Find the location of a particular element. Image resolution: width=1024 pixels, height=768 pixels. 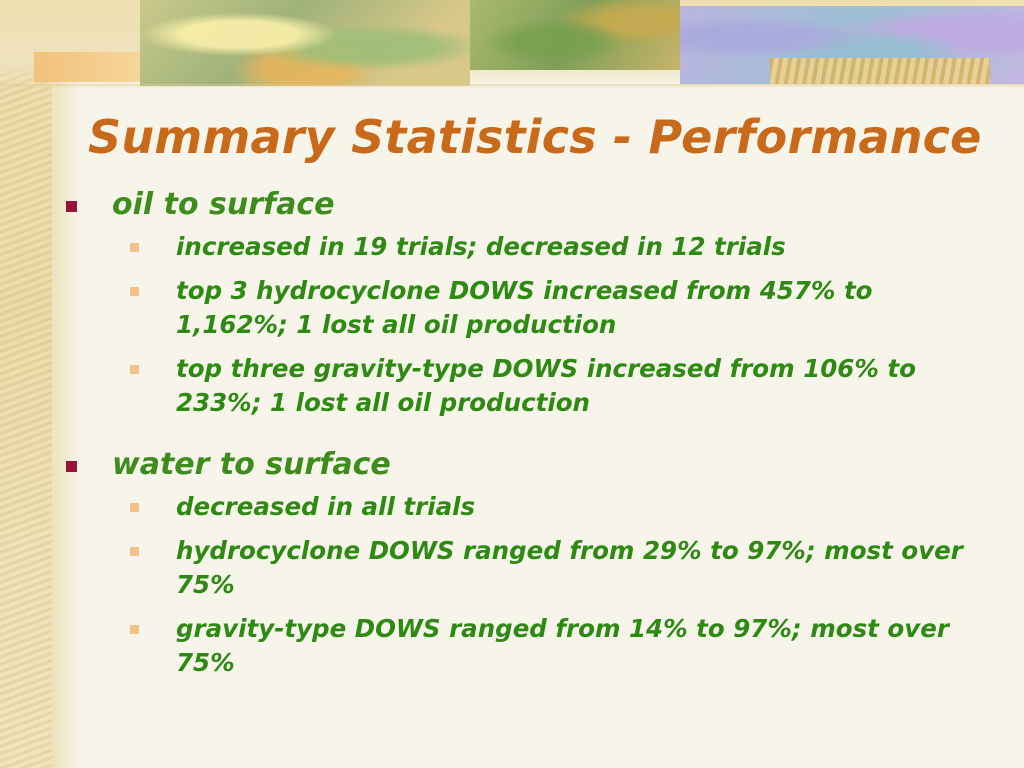

list-item: decreased in all trials is located at coordinates (527, 507).